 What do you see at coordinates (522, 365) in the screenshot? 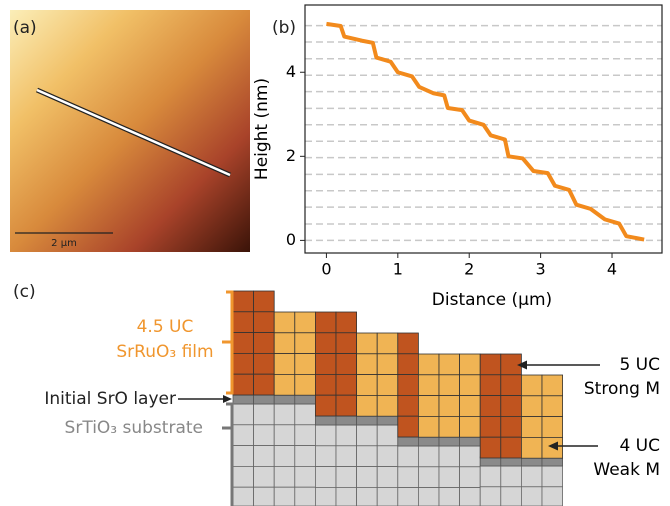
I see `arrow-head` at bounding box center [522, 365].